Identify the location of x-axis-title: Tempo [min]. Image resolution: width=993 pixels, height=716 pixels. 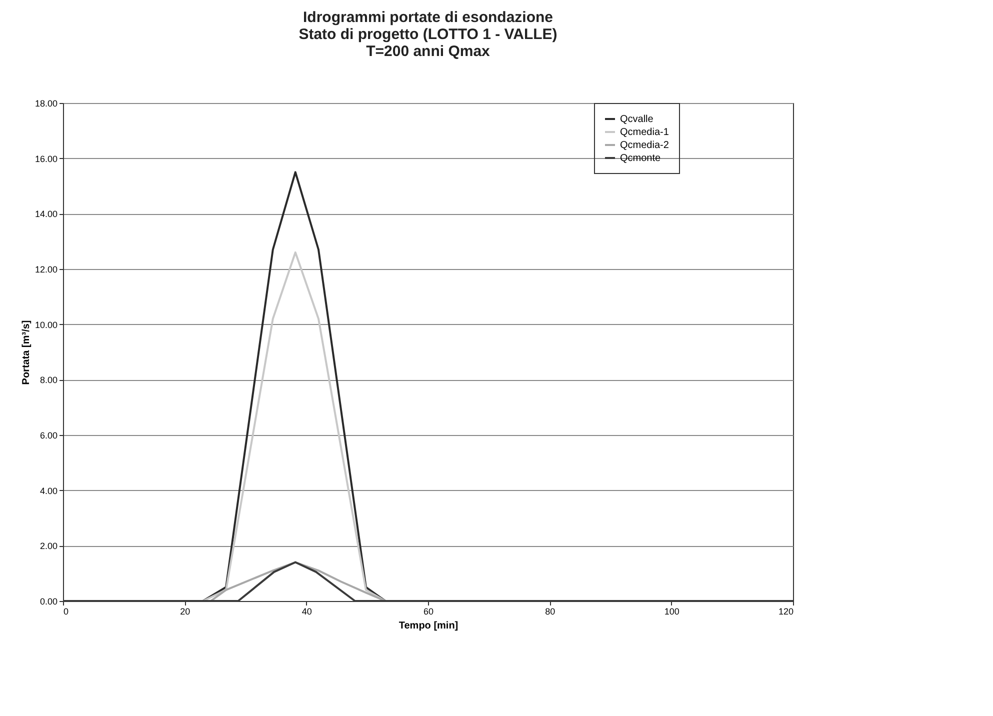
(428, 626).